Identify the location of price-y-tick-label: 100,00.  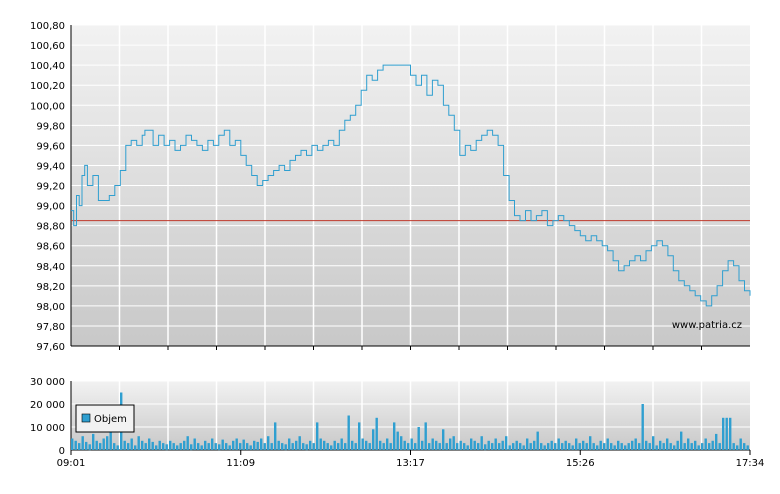
(47, 106).